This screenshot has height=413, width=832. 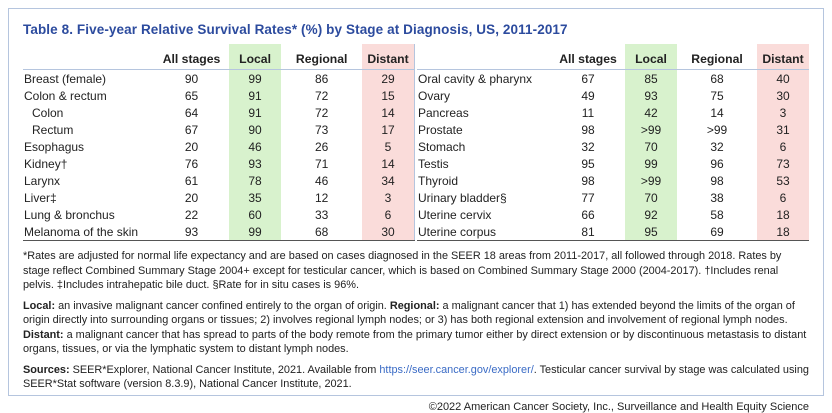 What do you see at coordinates (588, 232) in the screenshot?
I see `rate-all-stages: 81` at bounding box center [588, 232].